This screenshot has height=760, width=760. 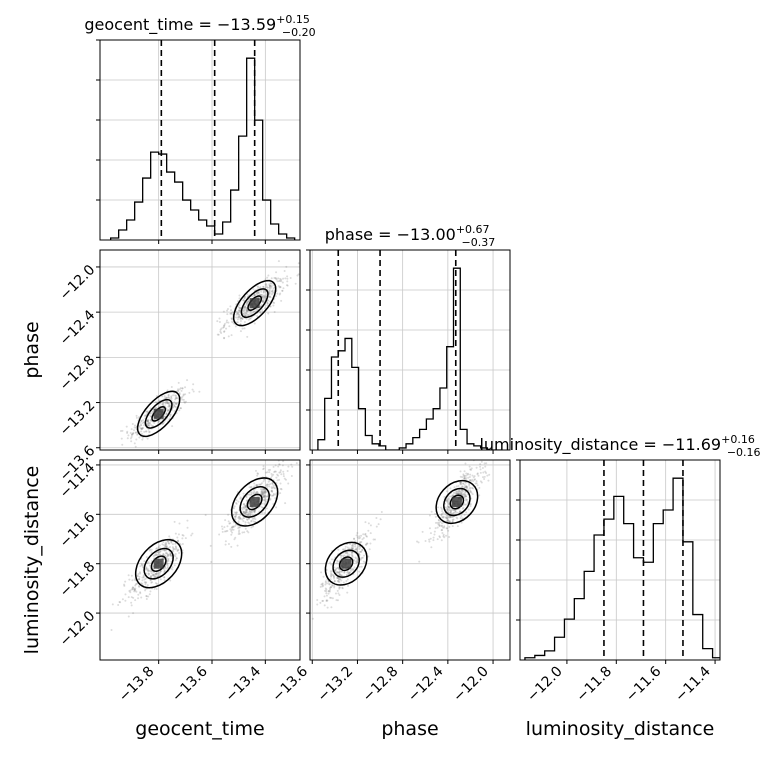 What do you see at coordinates (78, 530) in the screenshot?
I see `y-tick-label: −11.6` at bounding box center [78, 530].